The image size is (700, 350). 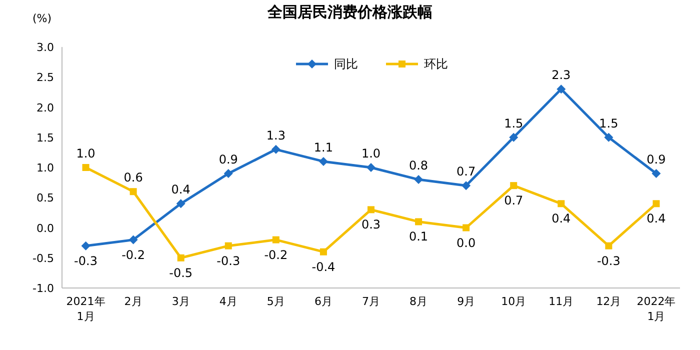 I want to click on data-label: 2.3, so click(x=561, y=75).